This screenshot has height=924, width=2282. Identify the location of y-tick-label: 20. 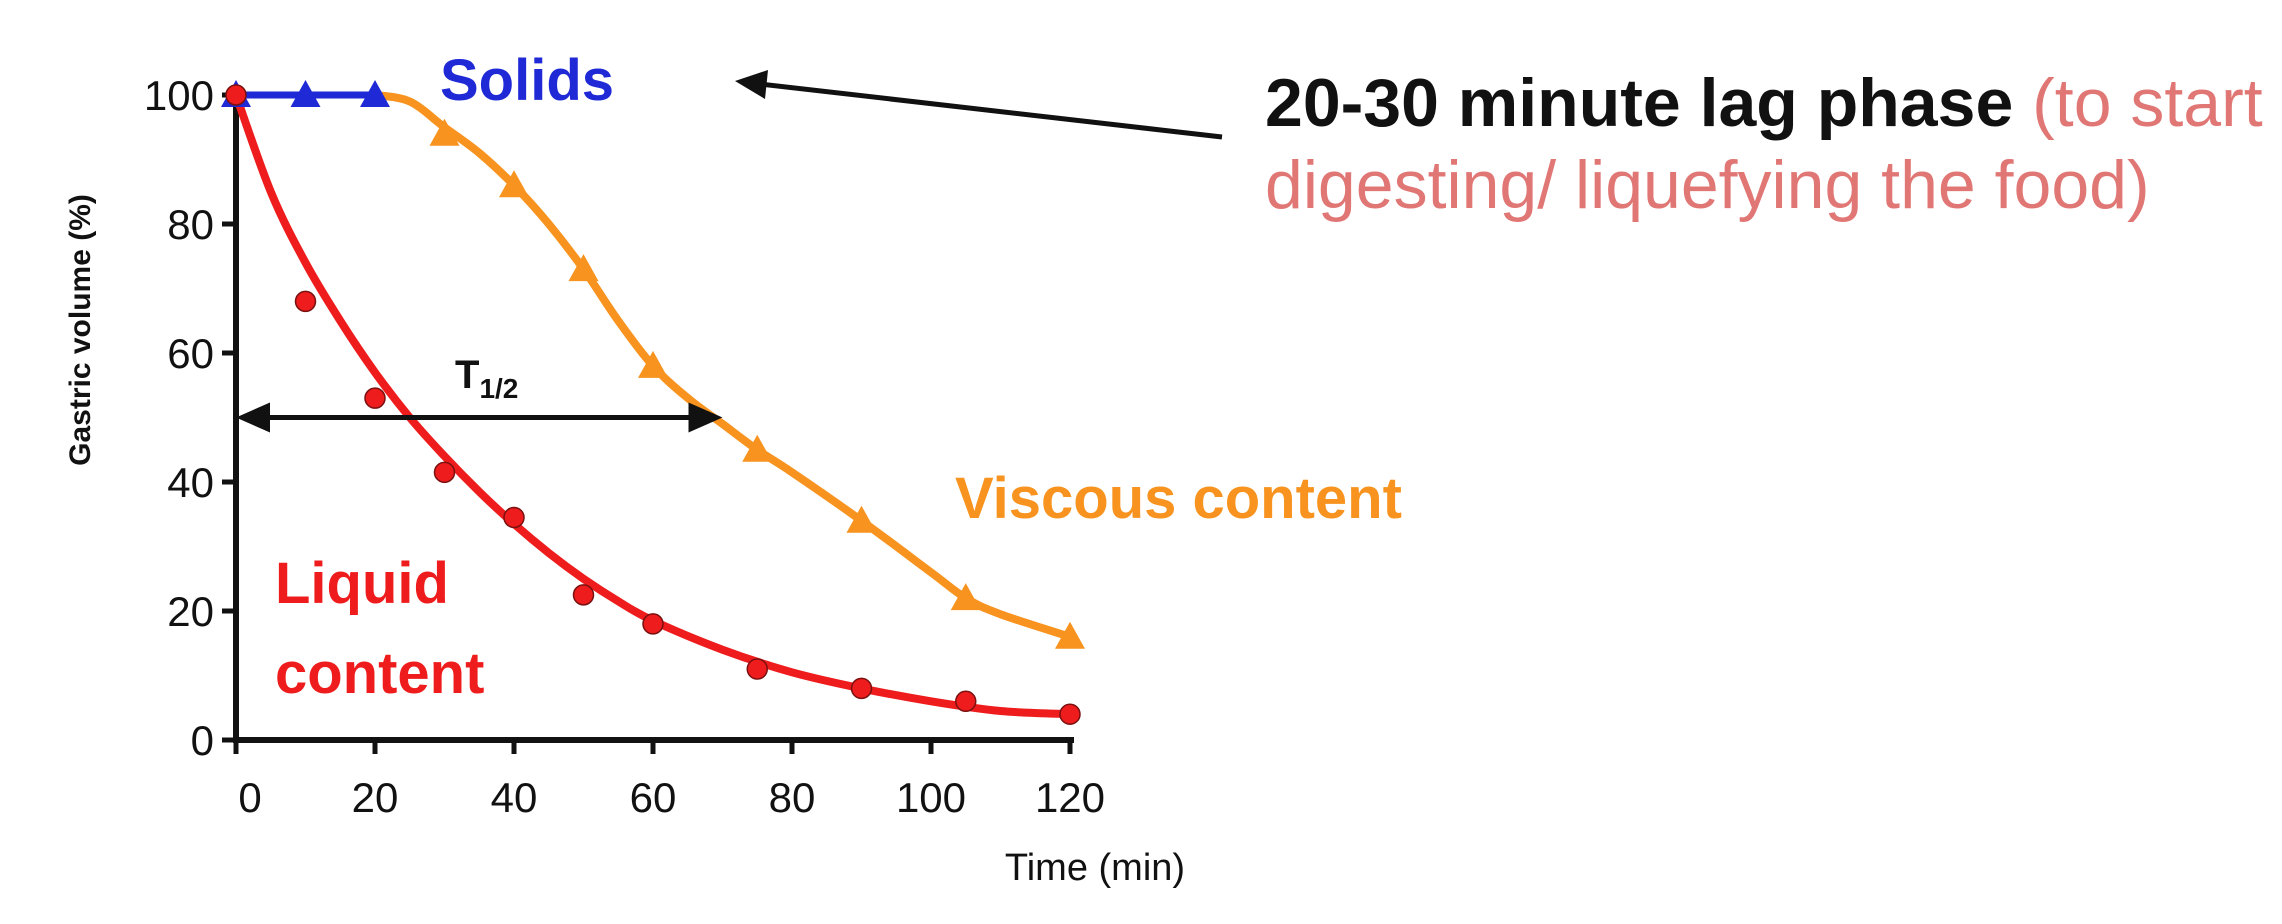
(190, 611).